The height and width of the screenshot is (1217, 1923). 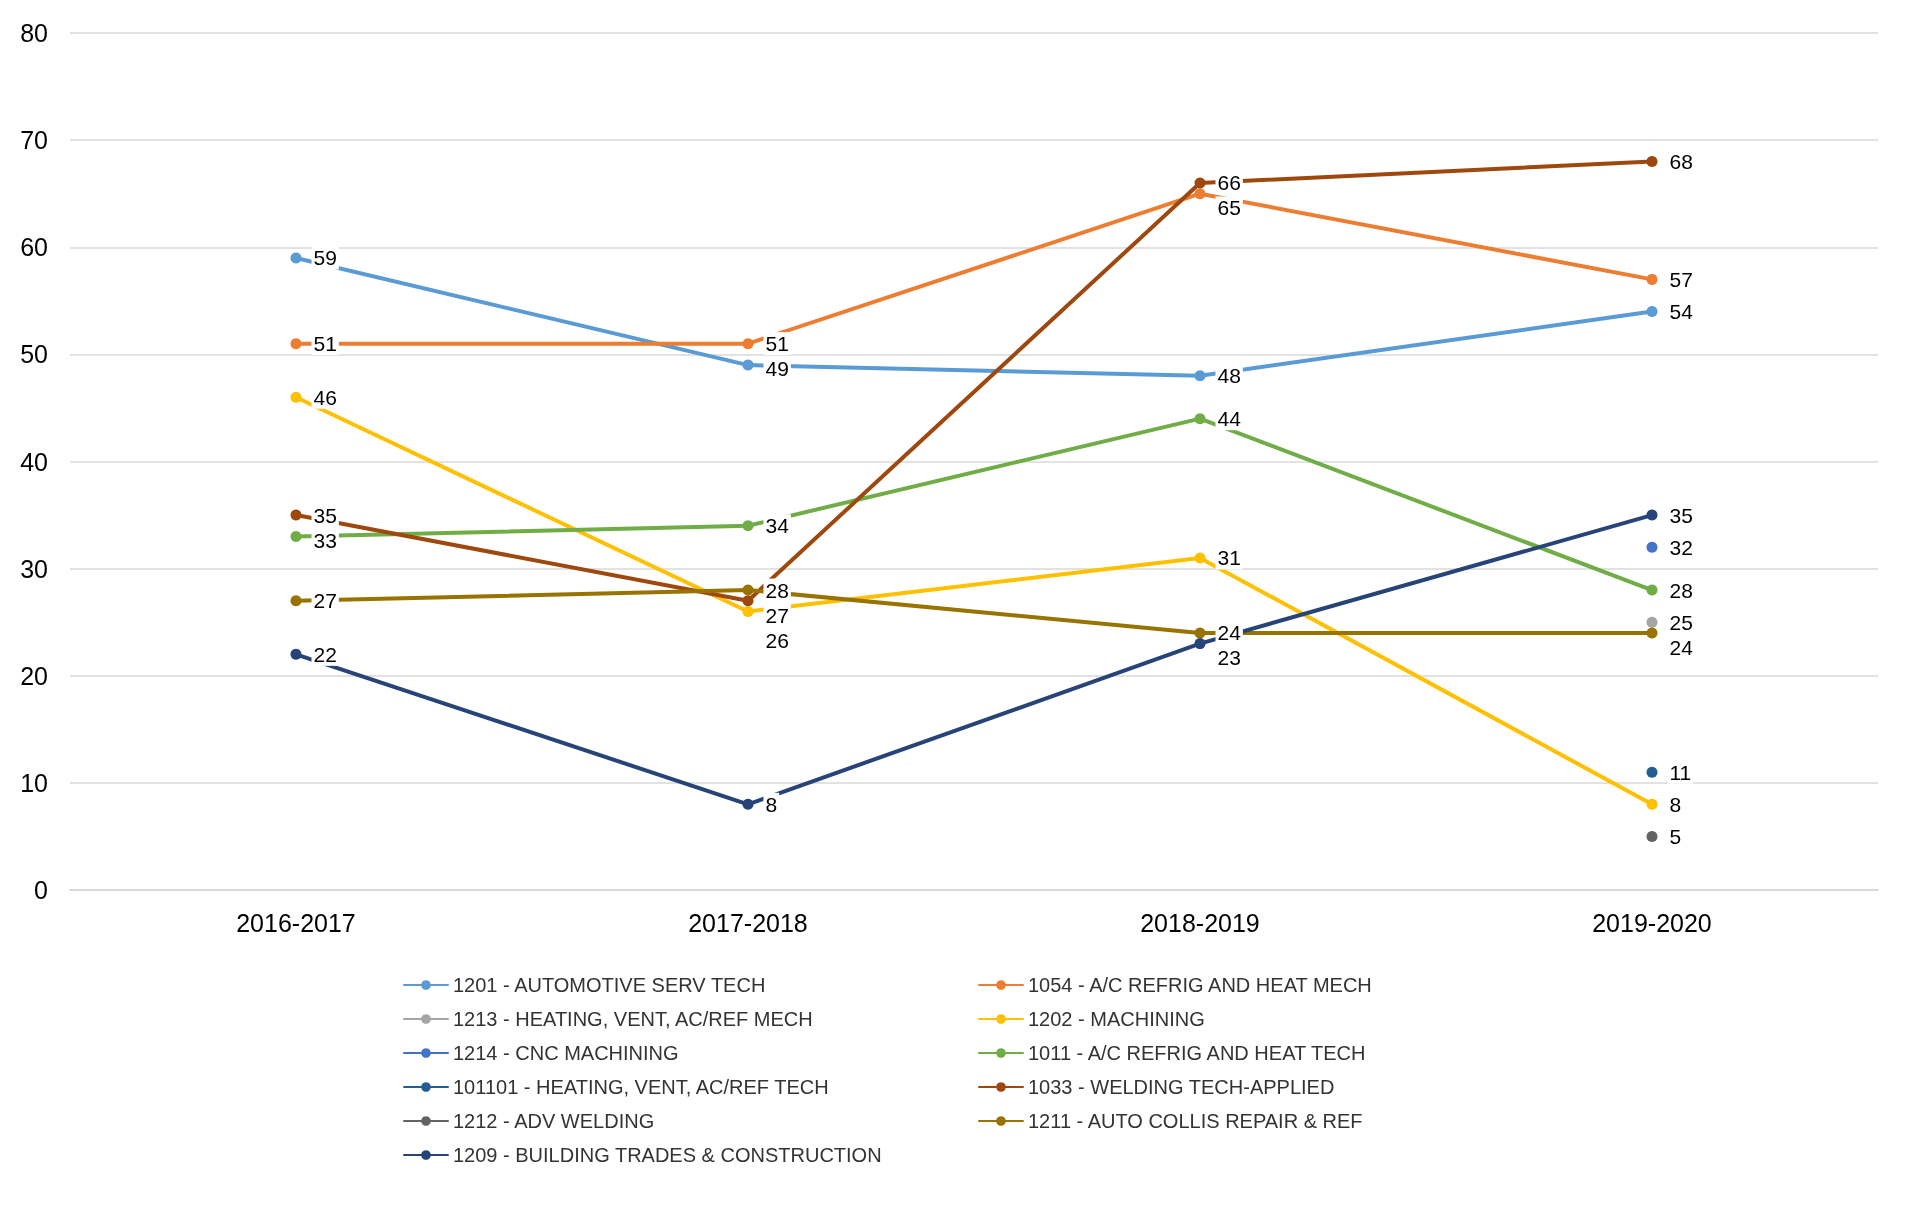 I want to click on data-label: 32, so click(x=1681, y=547).